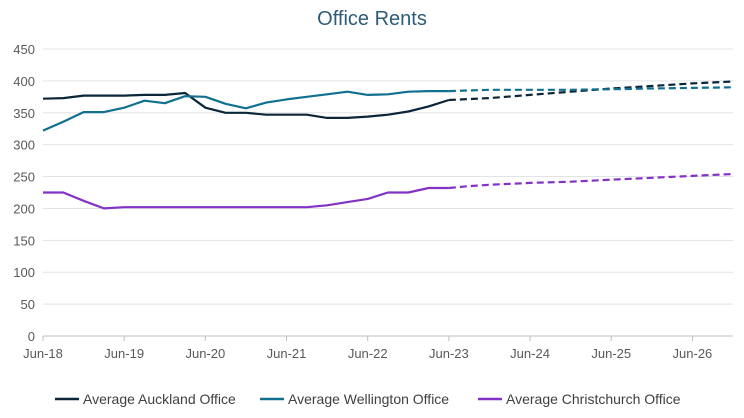 This screenshot has width=744, height=418. What do you see at coordinates (693, 353) in the screenshot?
I see `x-tick-label: Jun-26` at bounding box center [693, 353].